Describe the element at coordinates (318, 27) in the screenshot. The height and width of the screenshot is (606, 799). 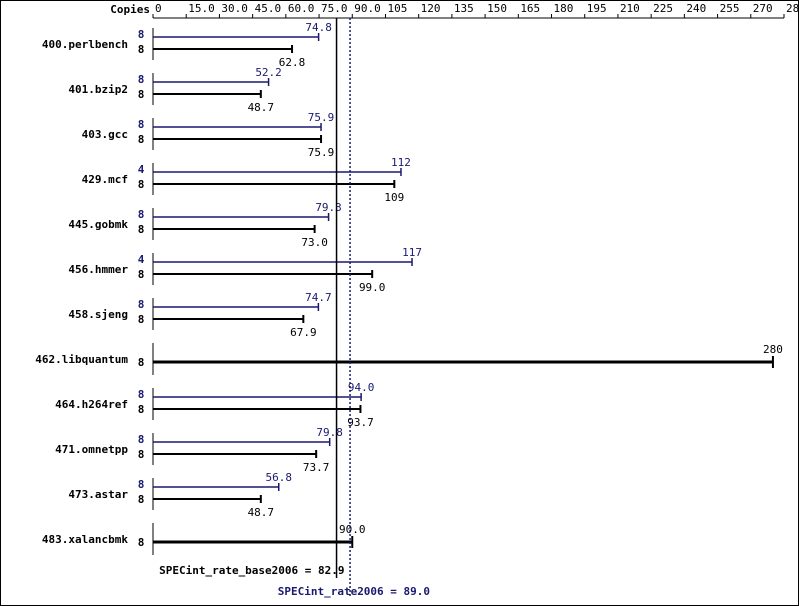
I see `peak-value-label: 74.8` at that location.